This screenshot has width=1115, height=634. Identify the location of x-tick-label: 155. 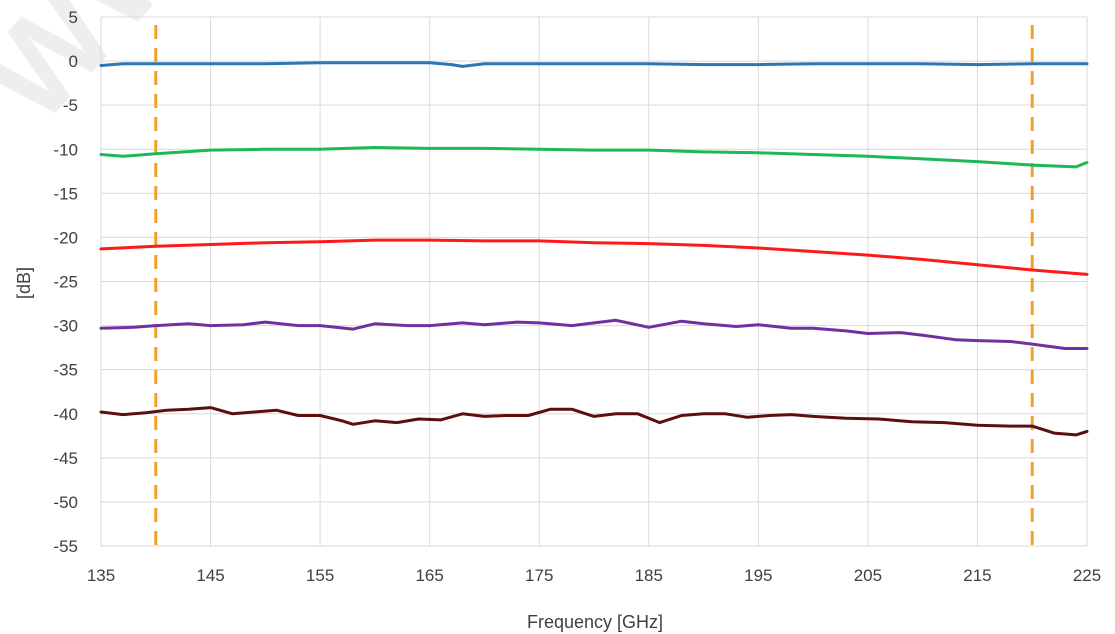
(320, 575).